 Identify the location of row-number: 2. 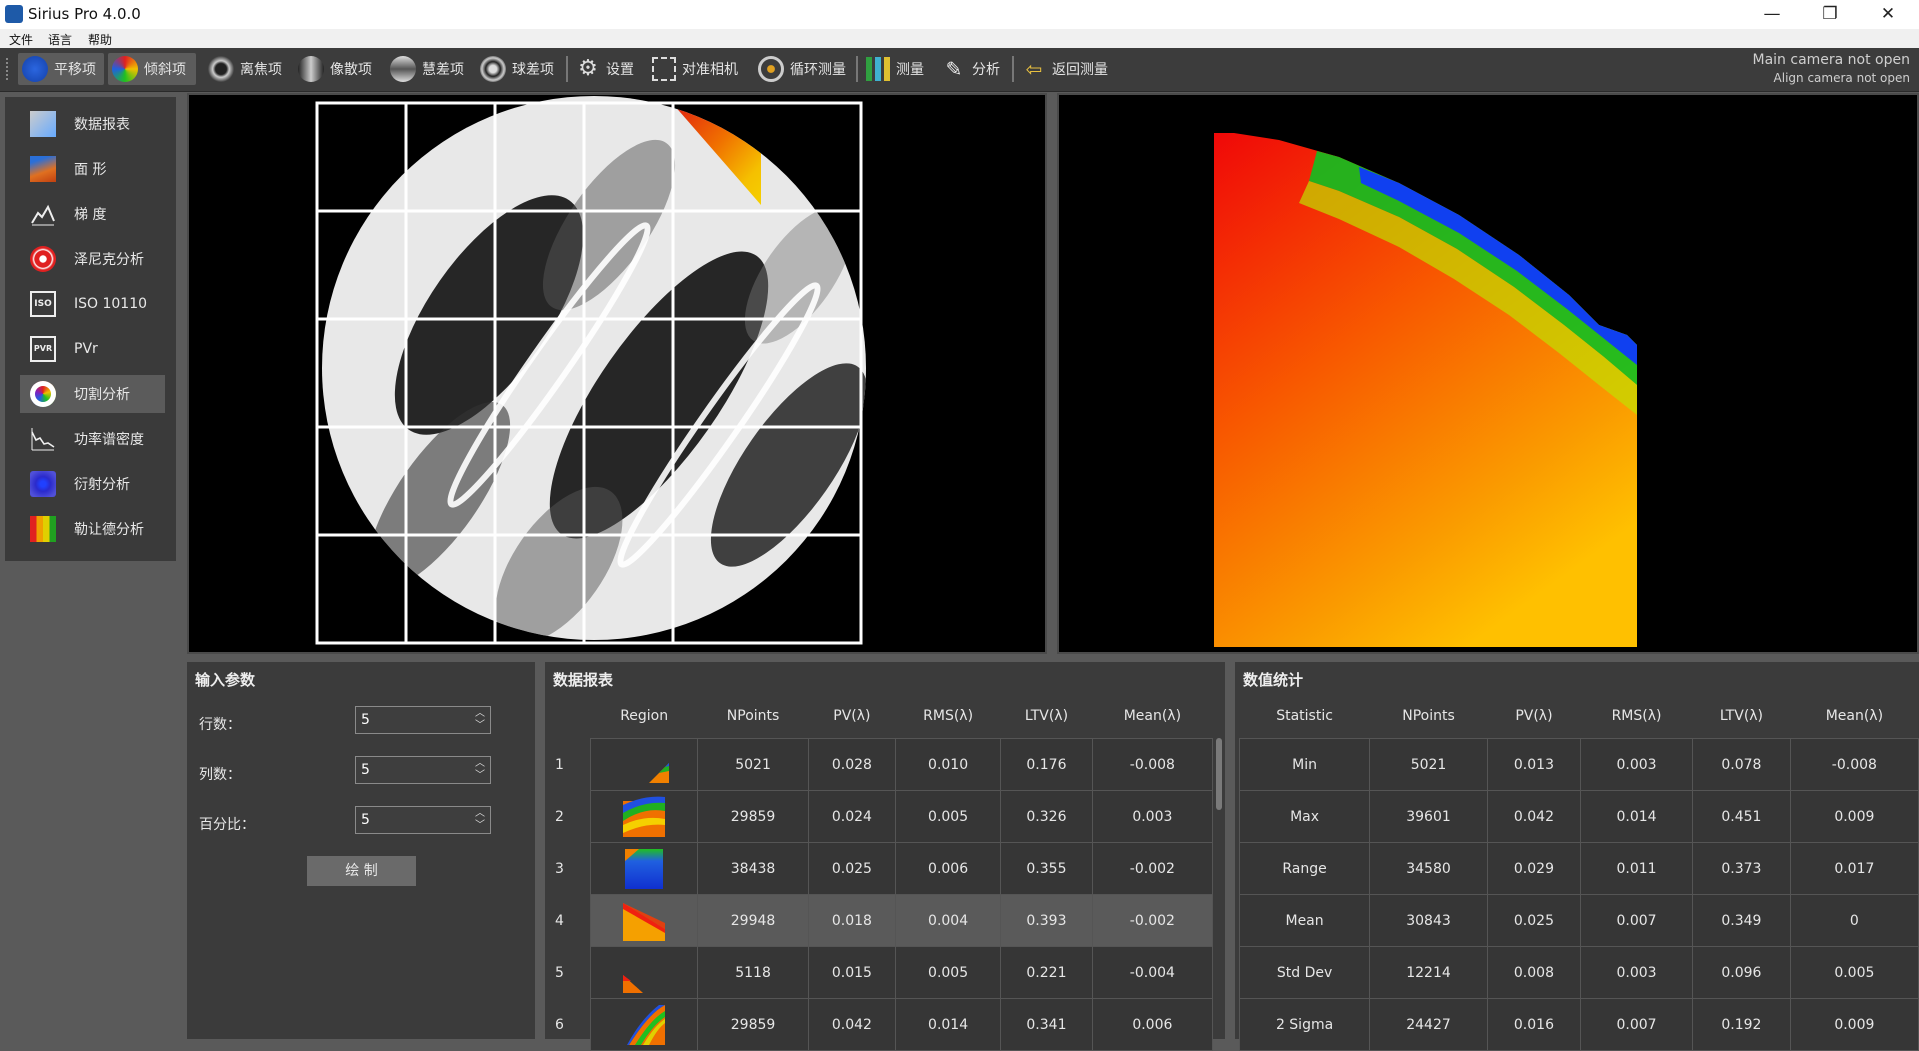
(559, 816).